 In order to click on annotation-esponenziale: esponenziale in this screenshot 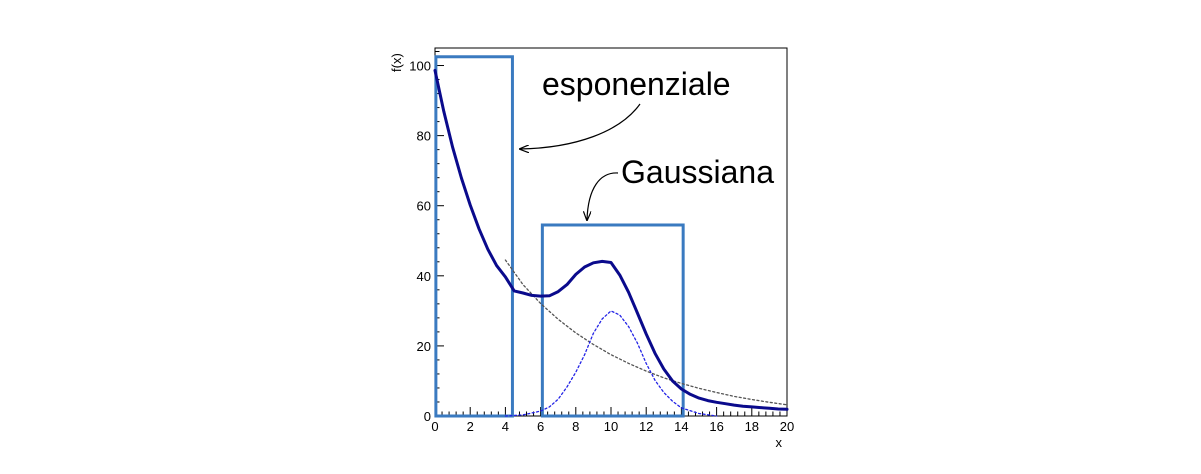, I will do `click(636, 84)`.